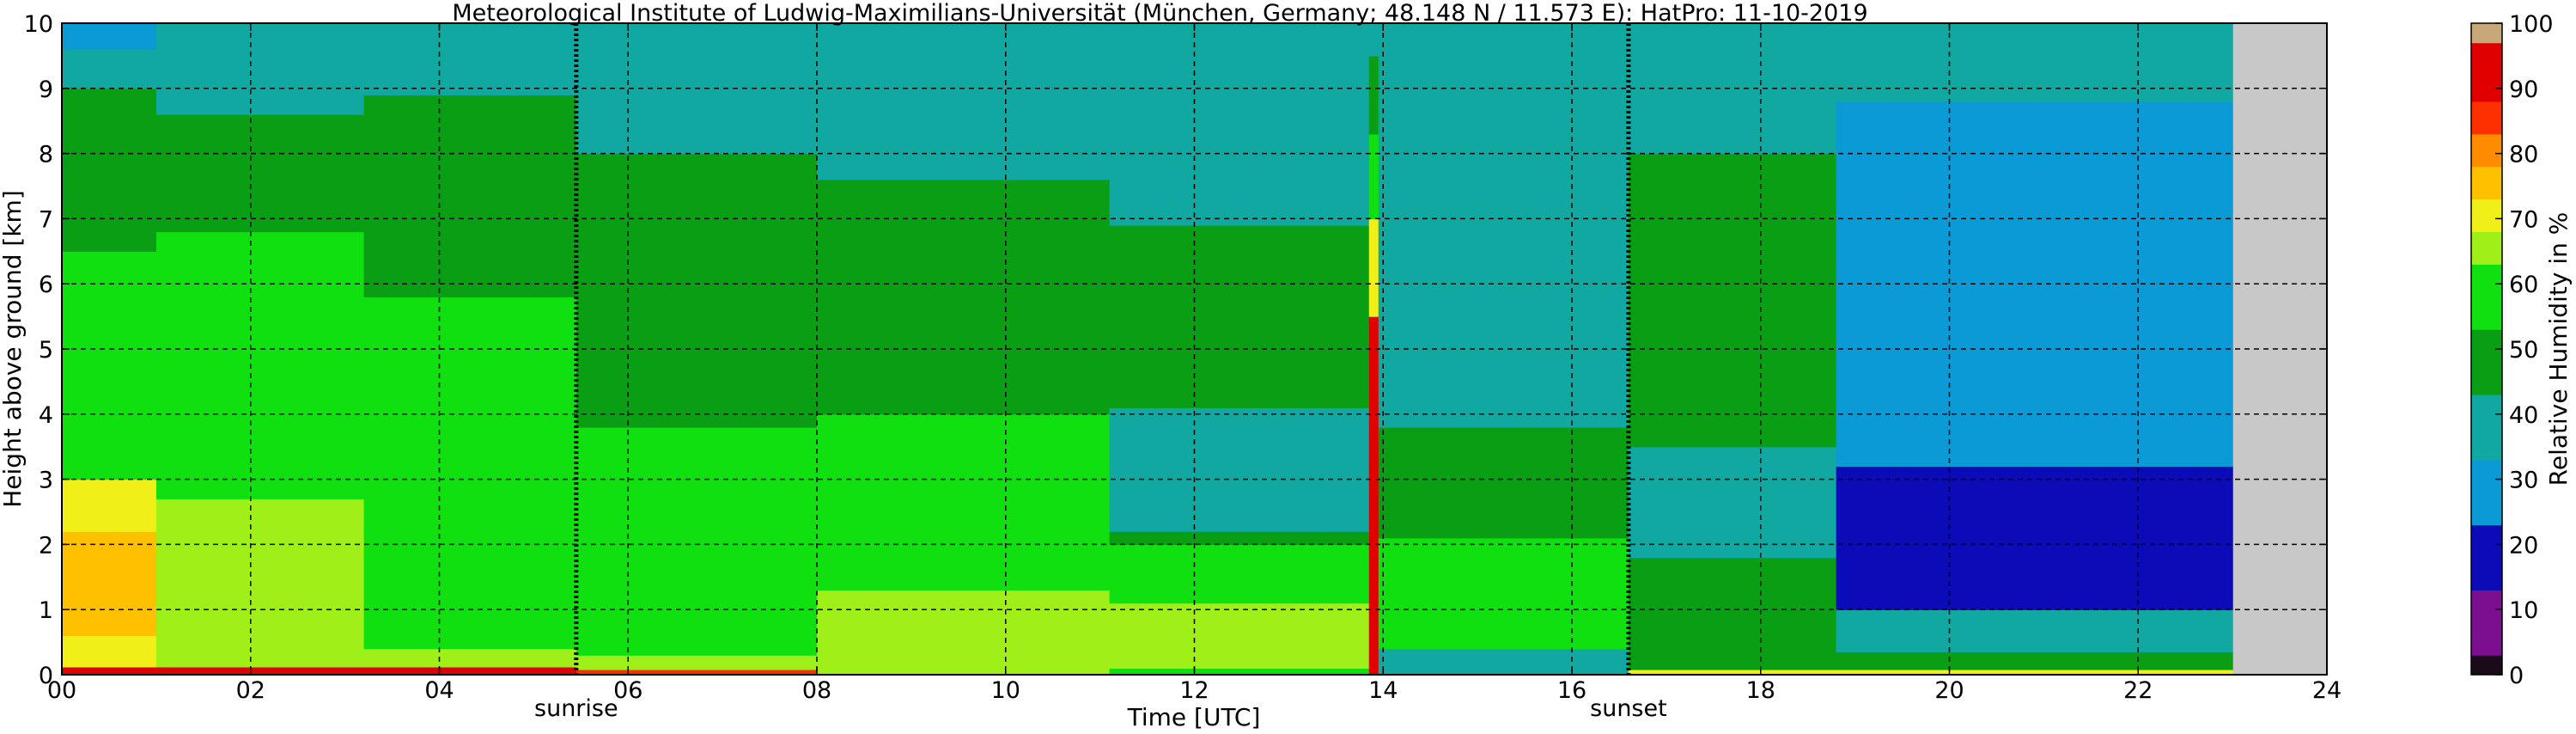 The image size is (2576, 734). I want to click on y-tick-label: 9, so click(46, 89).